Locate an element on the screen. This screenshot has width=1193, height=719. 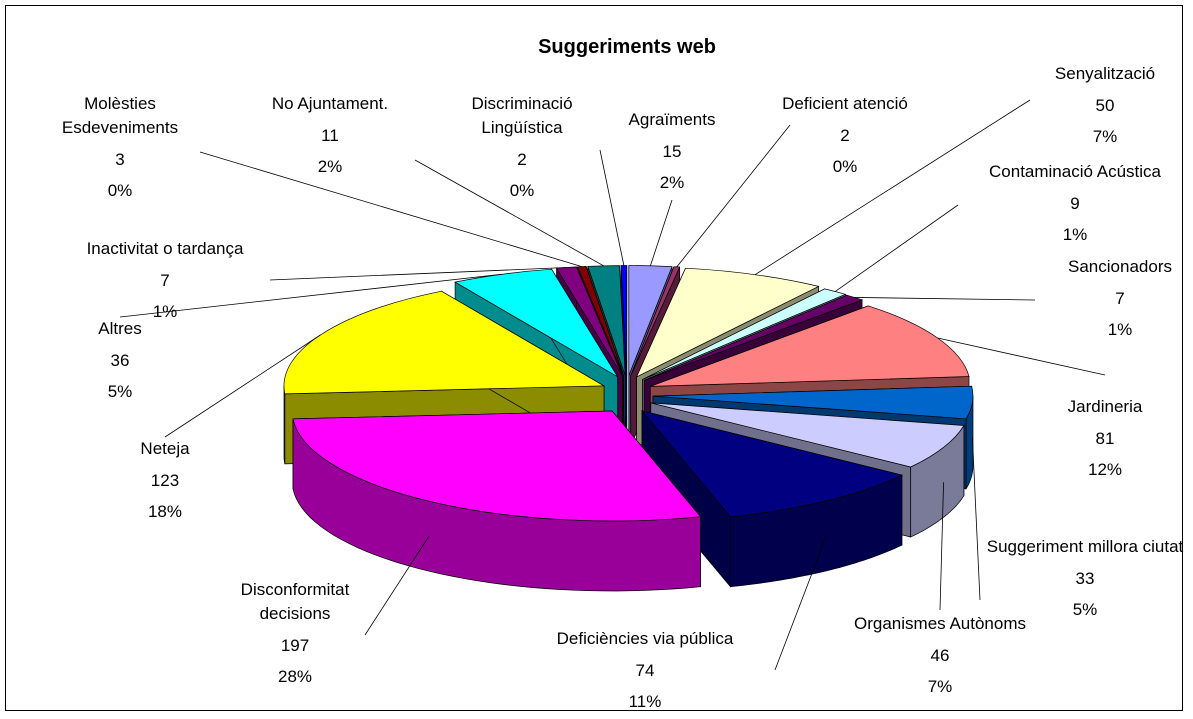
data-label: Disconformitat decisions 197 28% is located at coordinates (295, 635).